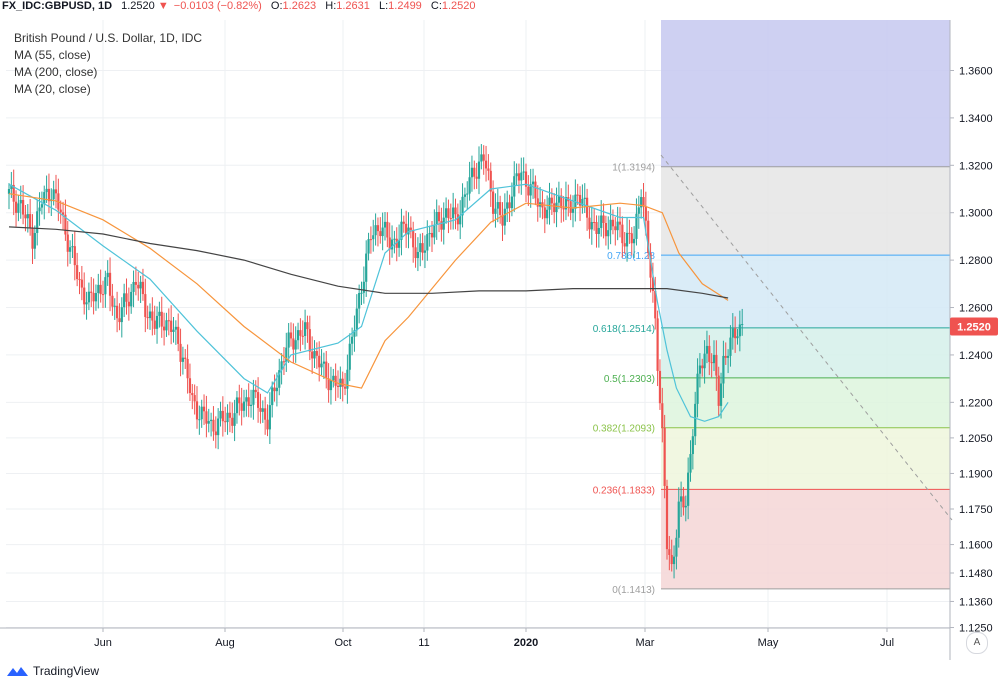 The height and width of the screenshot is (682, 1003). I want to click on last-price: 1.2520, so click(138, 6).